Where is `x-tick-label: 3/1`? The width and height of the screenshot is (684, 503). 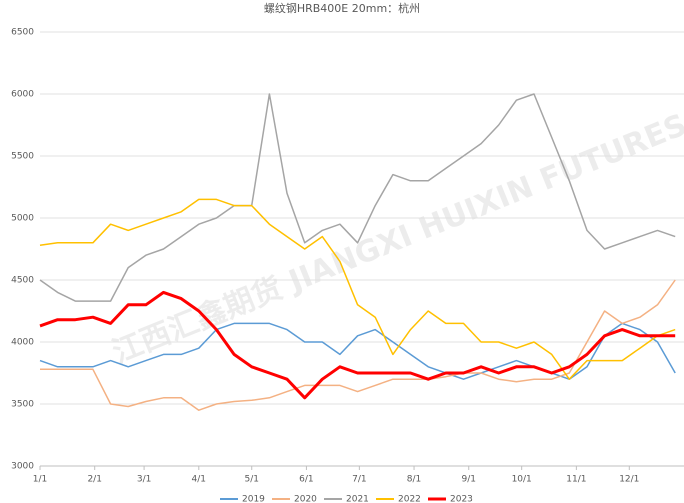 x-tick-label: 3/1 is located at coordinates (144, 480).